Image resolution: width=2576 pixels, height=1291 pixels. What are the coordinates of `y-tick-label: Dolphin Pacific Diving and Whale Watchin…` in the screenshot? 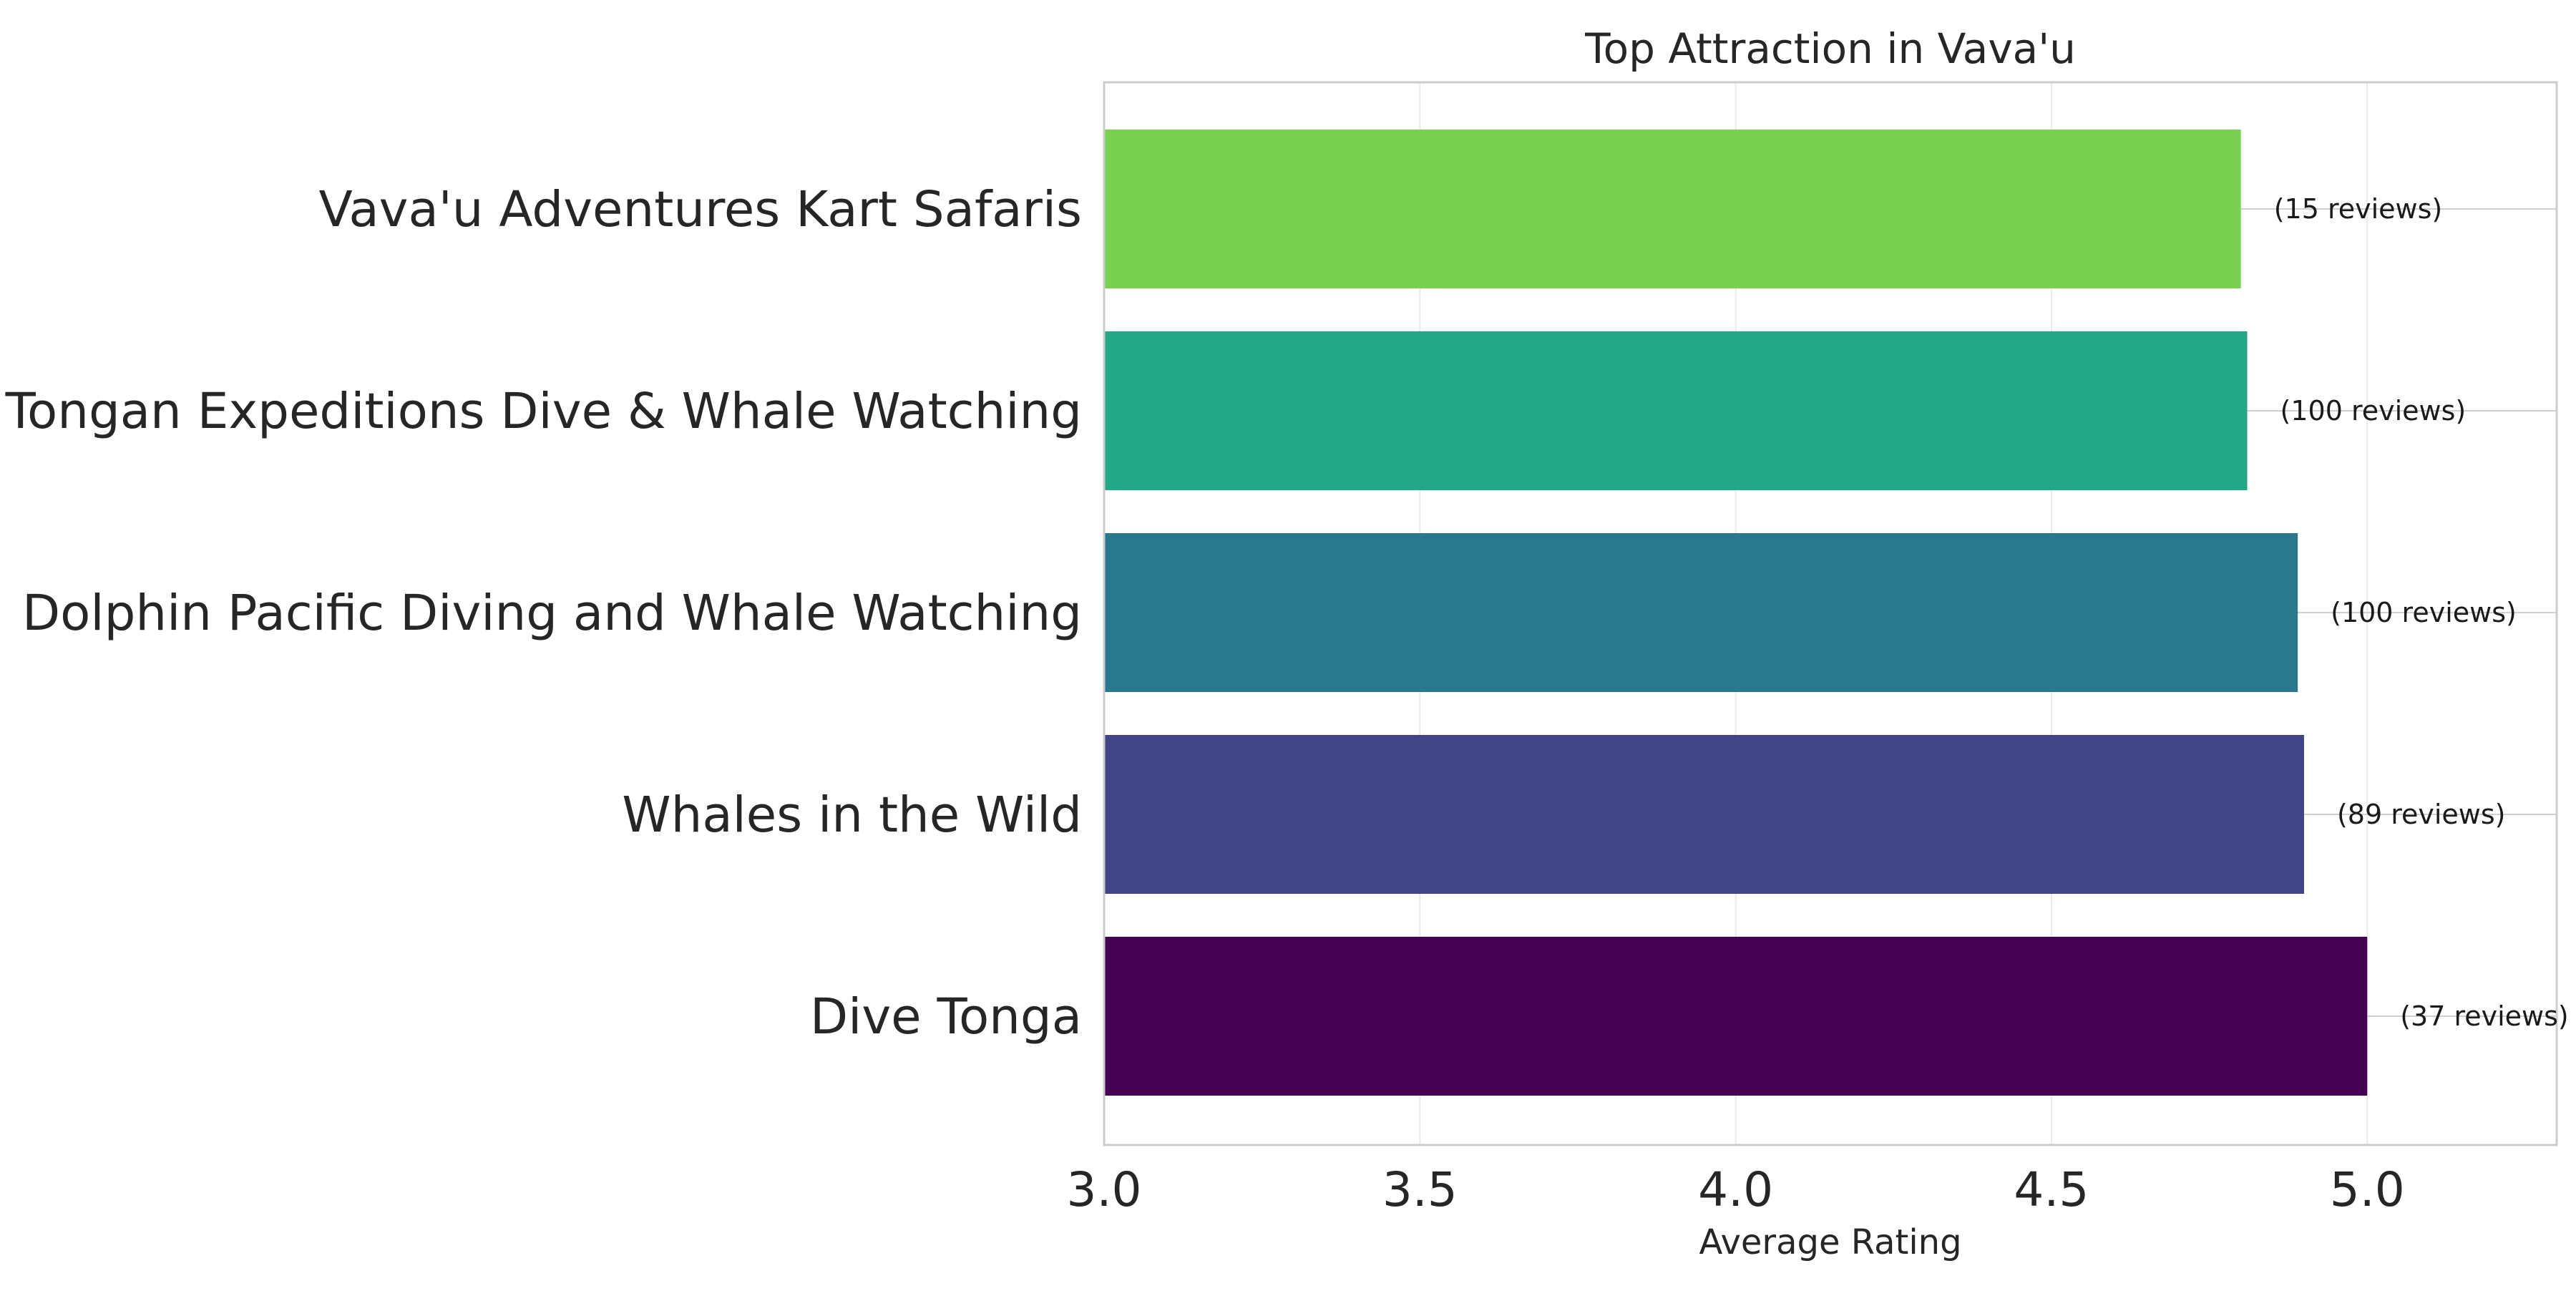 It's located at (552, 613).